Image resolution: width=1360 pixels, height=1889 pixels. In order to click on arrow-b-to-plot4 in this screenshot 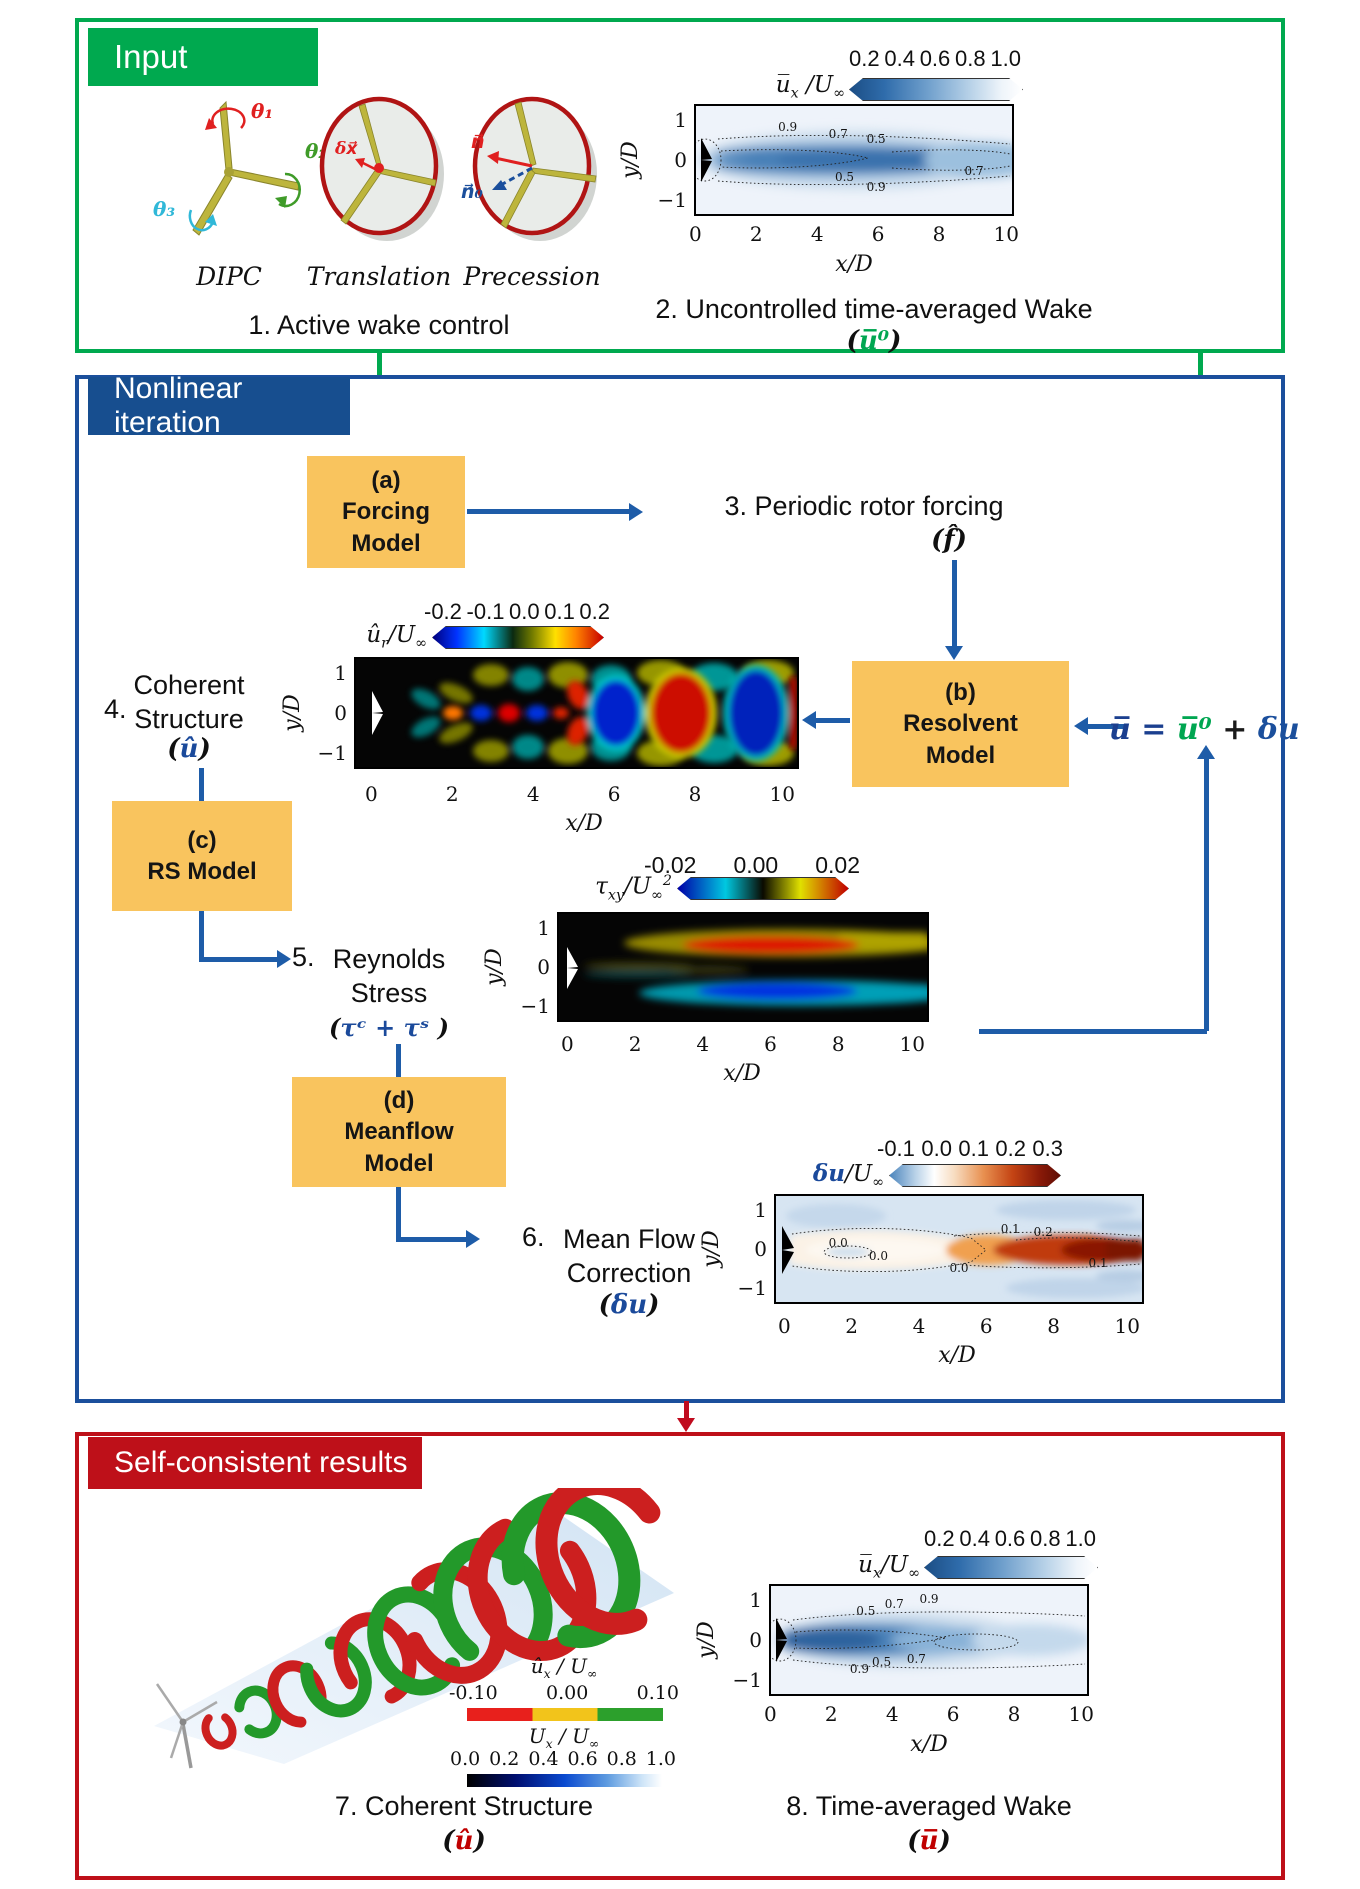, I will do `click(833, 720)`.